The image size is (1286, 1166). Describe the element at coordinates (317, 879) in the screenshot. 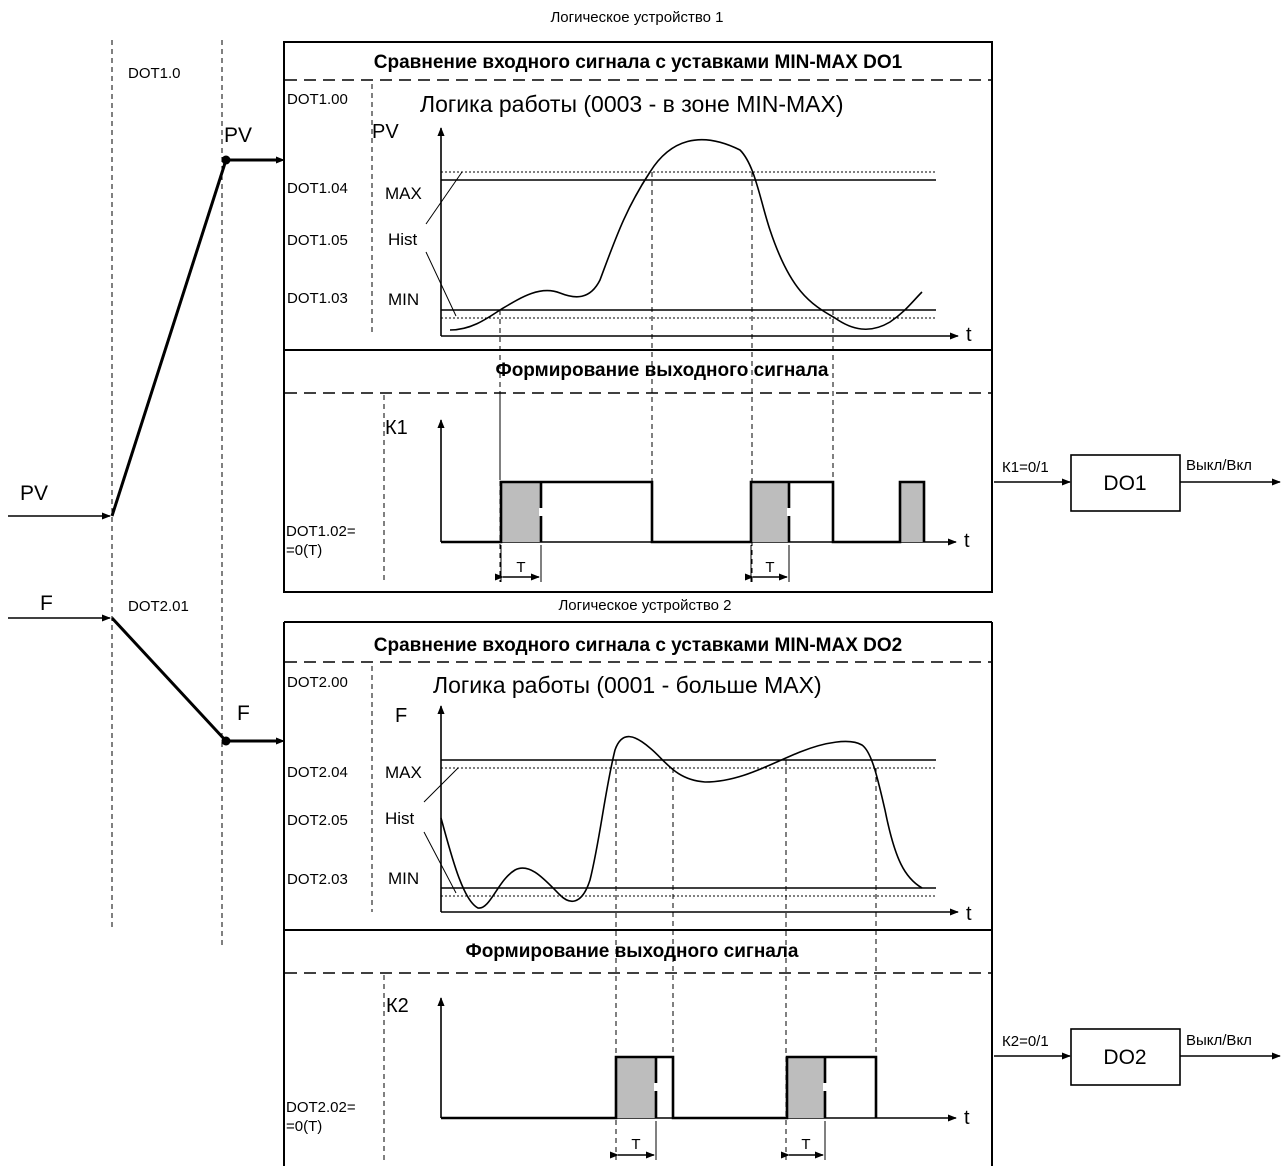

I see `device2-param-min: DOT2.03` at that location.